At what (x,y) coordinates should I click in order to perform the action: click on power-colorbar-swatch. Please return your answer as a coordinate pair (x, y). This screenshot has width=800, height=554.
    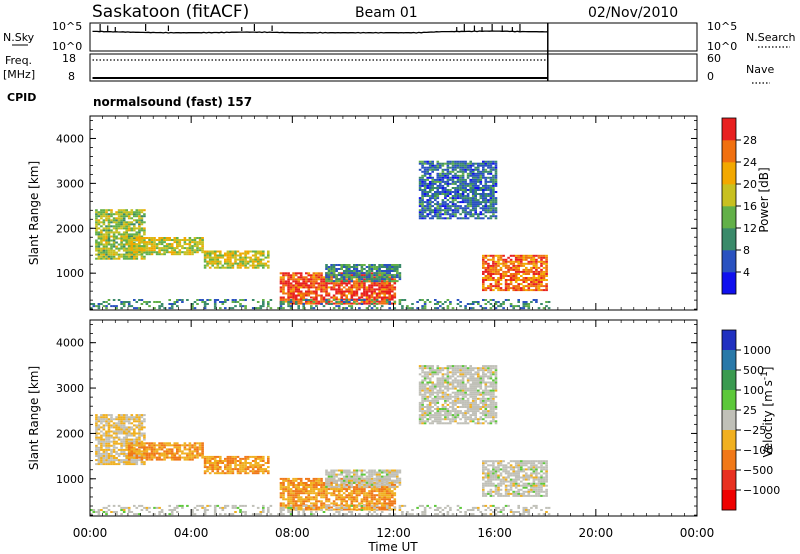
    Looking at the image, I should click on (729, 151).